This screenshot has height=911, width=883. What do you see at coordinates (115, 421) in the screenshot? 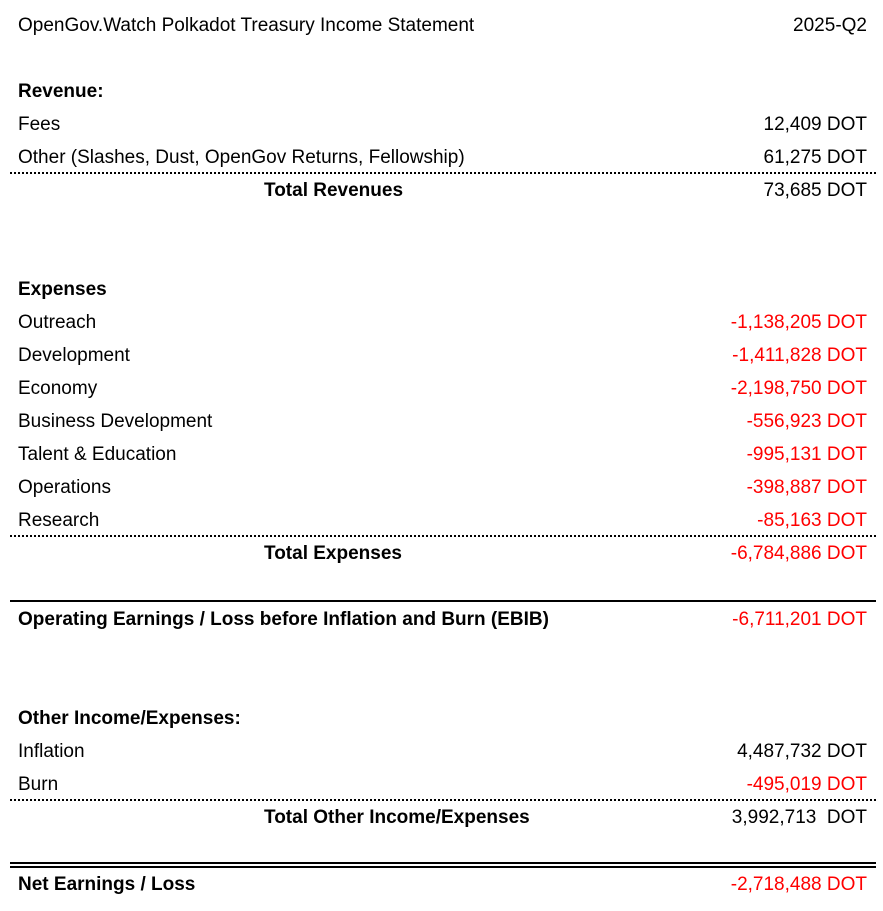
I see `row-label: Business Development` at bounding box center [115, 421].